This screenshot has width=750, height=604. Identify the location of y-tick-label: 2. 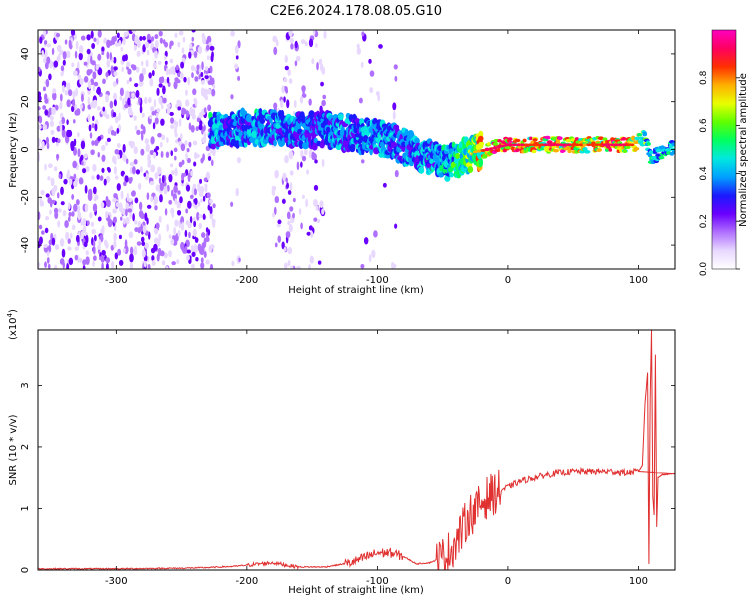
(25, 447).